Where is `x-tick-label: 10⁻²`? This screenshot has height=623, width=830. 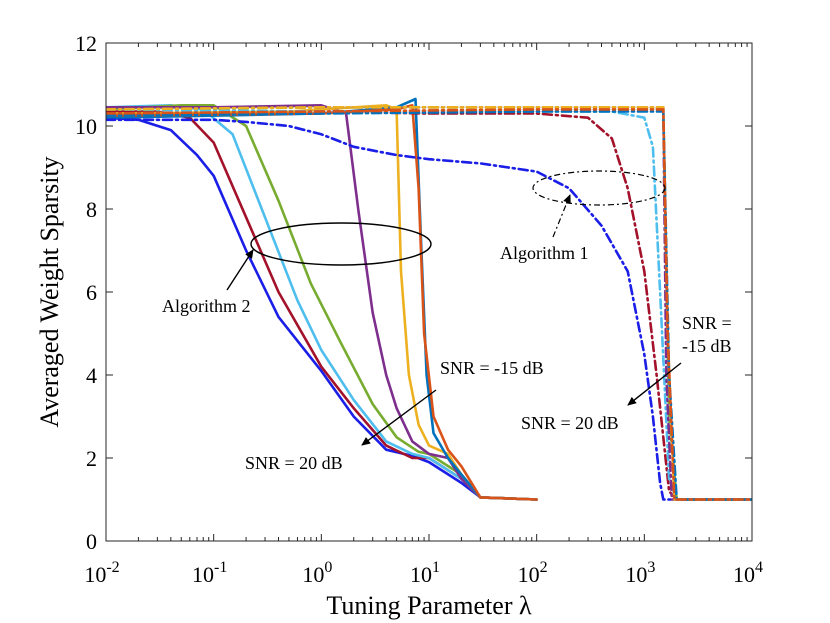
x-tick-label: 10⁻² is located at coordinates (101, 573).